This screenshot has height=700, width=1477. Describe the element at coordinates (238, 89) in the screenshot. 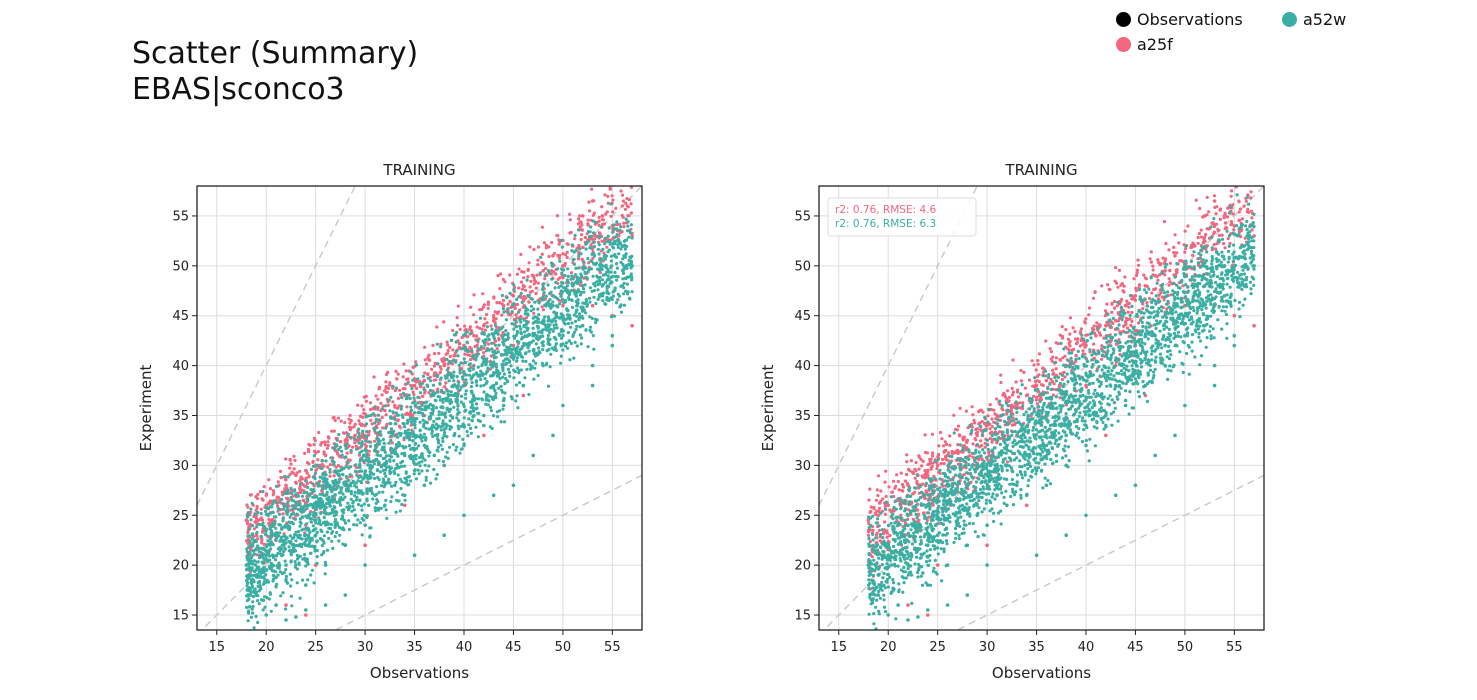

I see `page-title-line-2: EBAS|sconco3` at that location.